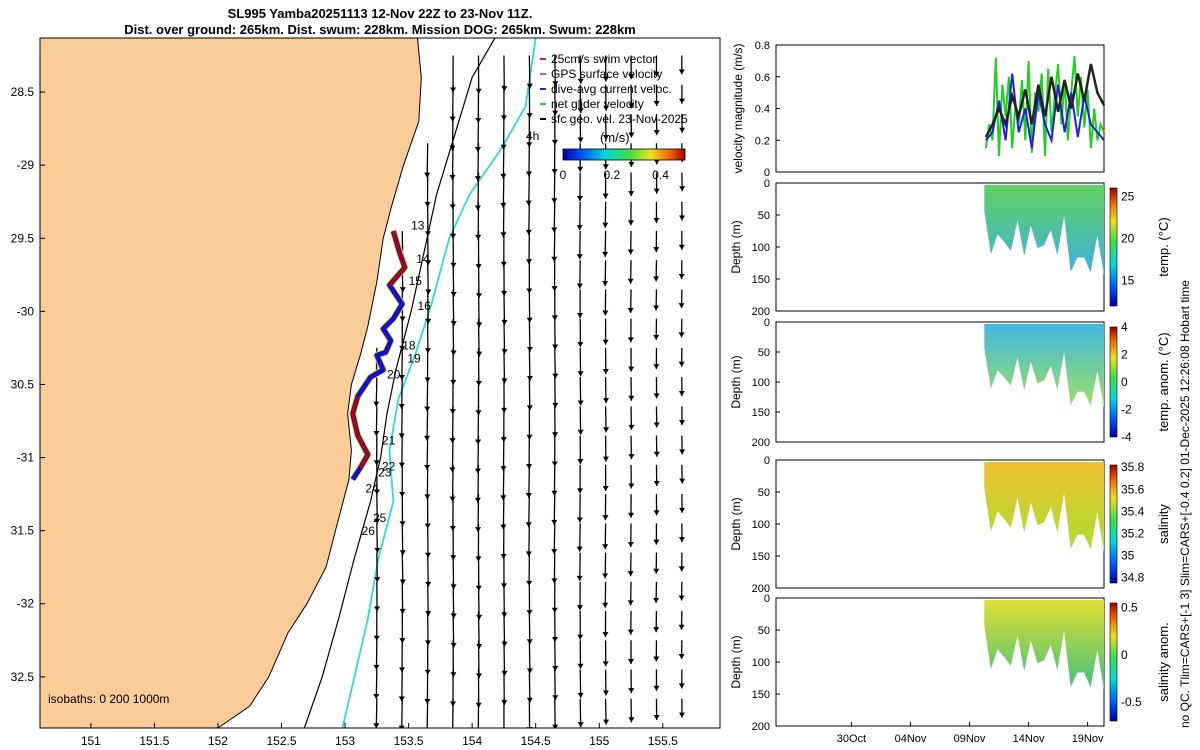 The image size is (1200, 750). What do you see at coordinates (379, 356) in the screenshot?
I see `glider-track` at bounding box center [379, 356].